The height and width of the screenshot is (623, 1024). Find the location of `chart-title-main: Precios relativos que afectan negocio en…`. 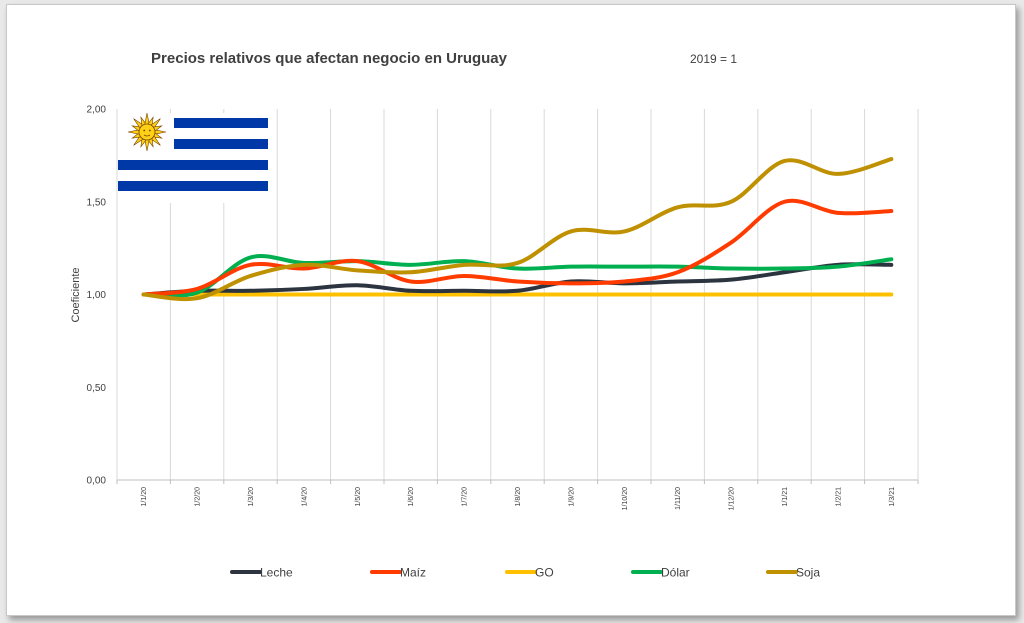

chart-title-main: Precios relativos que afectan negocio en… is located at coordinates (329, 58).